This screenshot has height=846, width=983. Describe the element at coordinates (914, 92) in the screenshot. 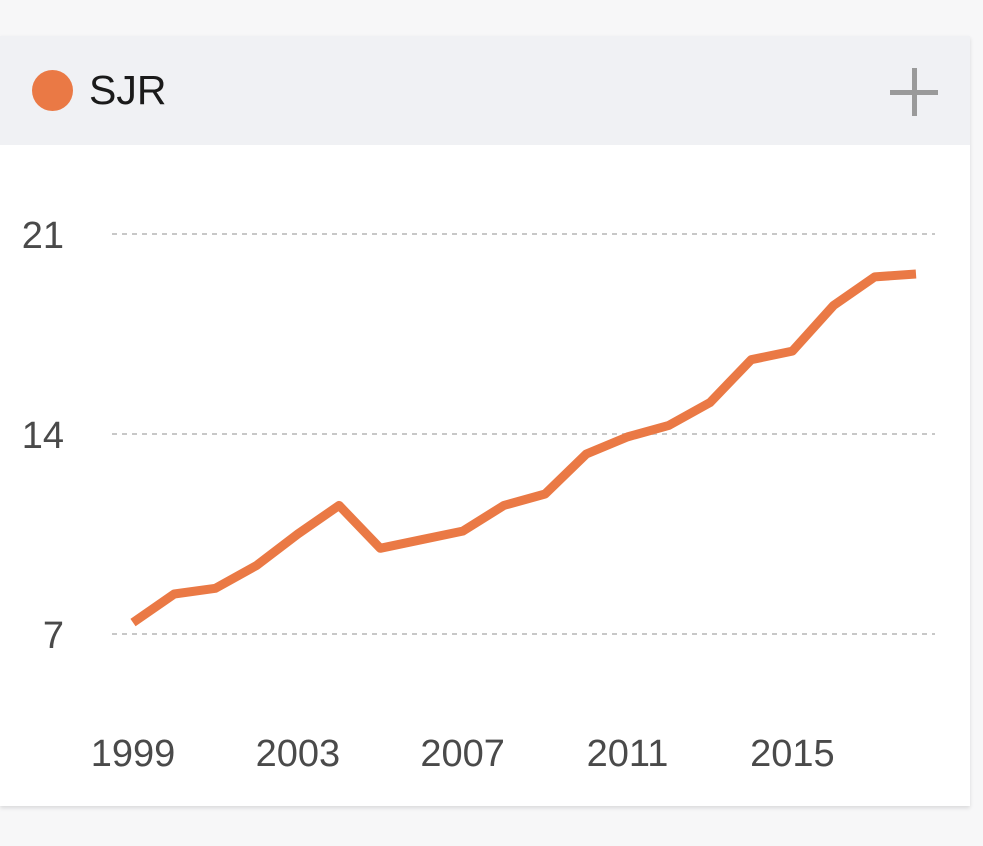

I see `plus-icon` at that location.